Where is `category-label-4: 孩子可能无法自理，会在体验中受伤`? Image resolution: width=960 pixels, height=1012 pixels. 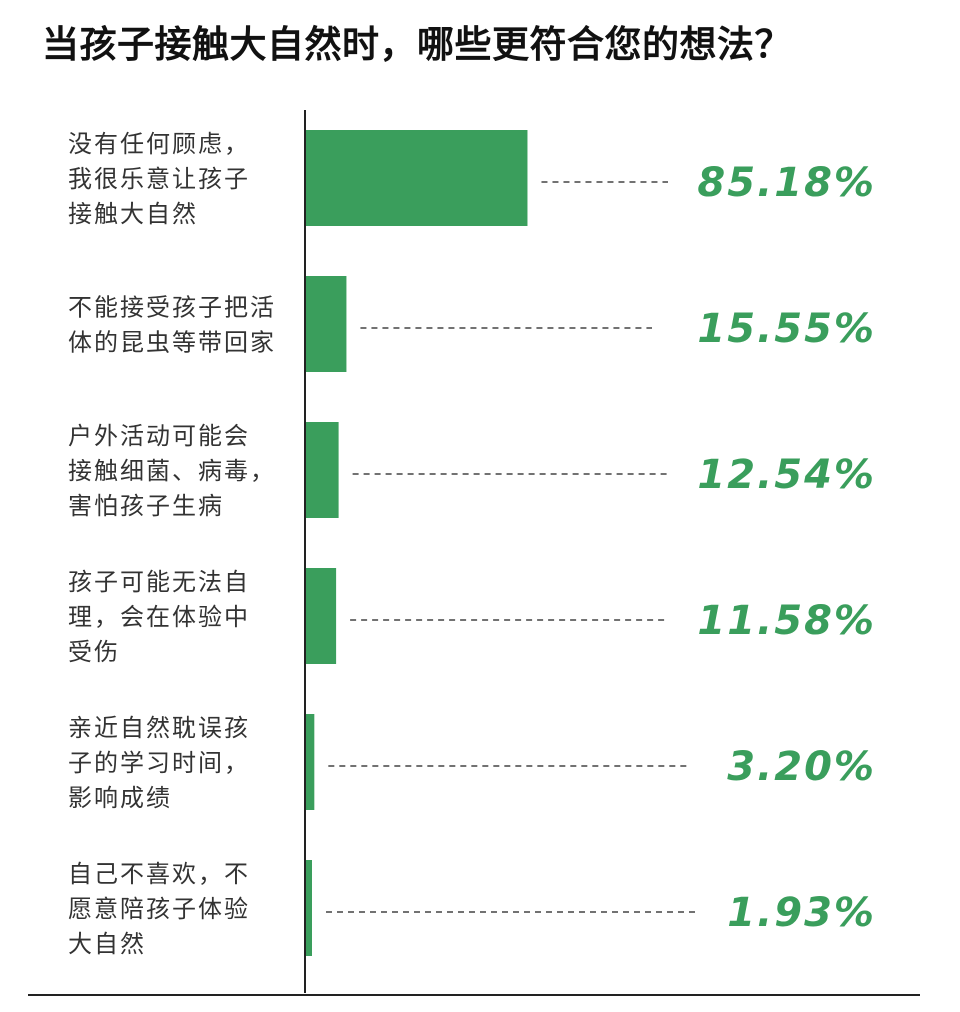 category-label-4: 孩子可能无法自理，会在体验中受伤 is located at coordinates (159, 617).